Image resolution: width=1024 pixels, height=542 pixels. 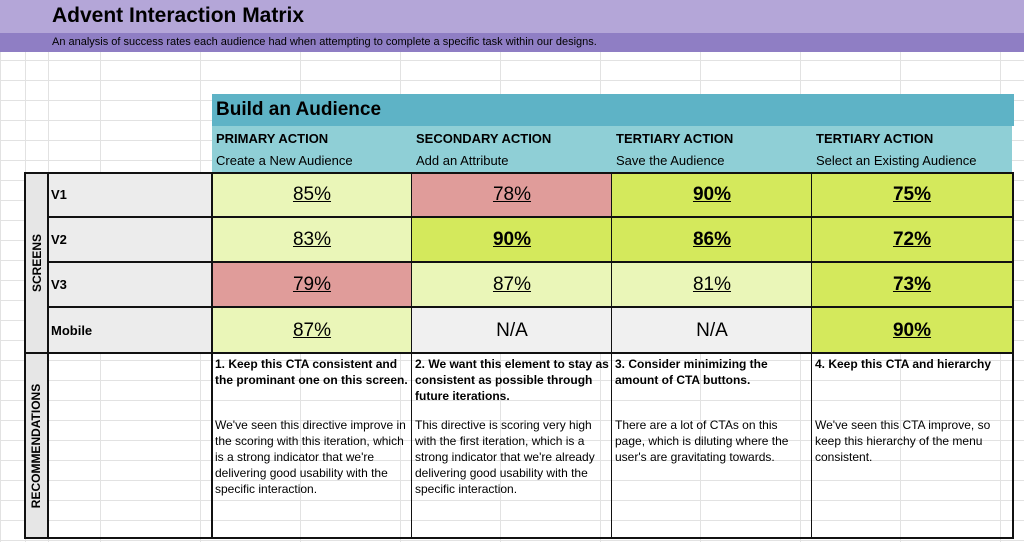 What do you see at coordinates (36, 263) in the screenshot?
I see `screens-side-label: SCREENS` at bounding box center [36, 263].